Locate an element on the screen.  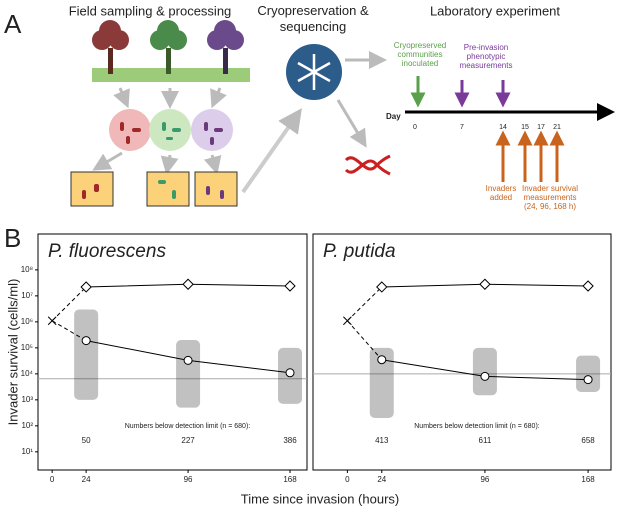
lab-title: Laboratory experiment is located at coordinates (495, 10).